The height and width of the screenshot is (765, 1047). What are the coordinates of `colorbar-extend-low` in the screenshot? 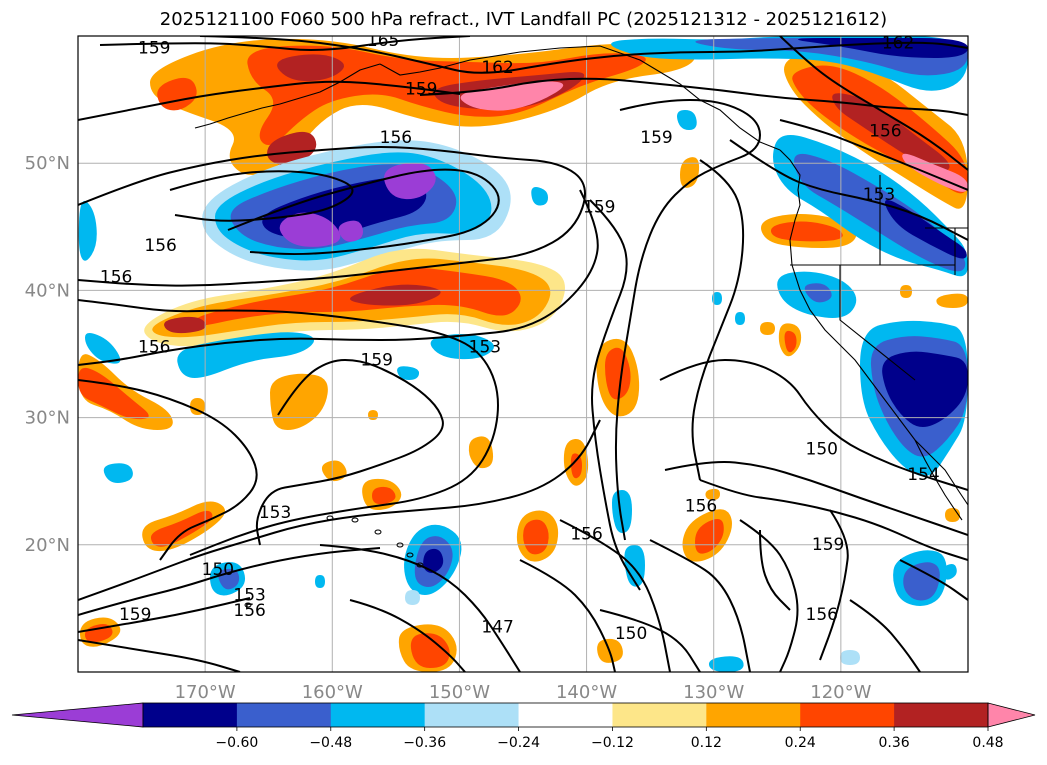 It's located at (77, 715).